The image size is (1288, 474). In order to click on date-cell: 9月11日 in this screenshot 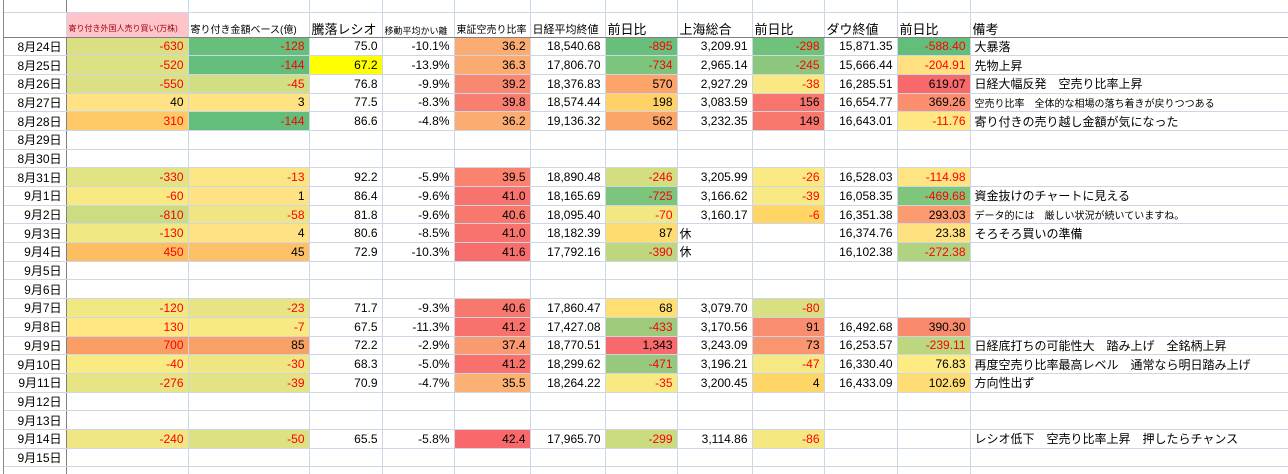, I will do `click(35, 383)`.